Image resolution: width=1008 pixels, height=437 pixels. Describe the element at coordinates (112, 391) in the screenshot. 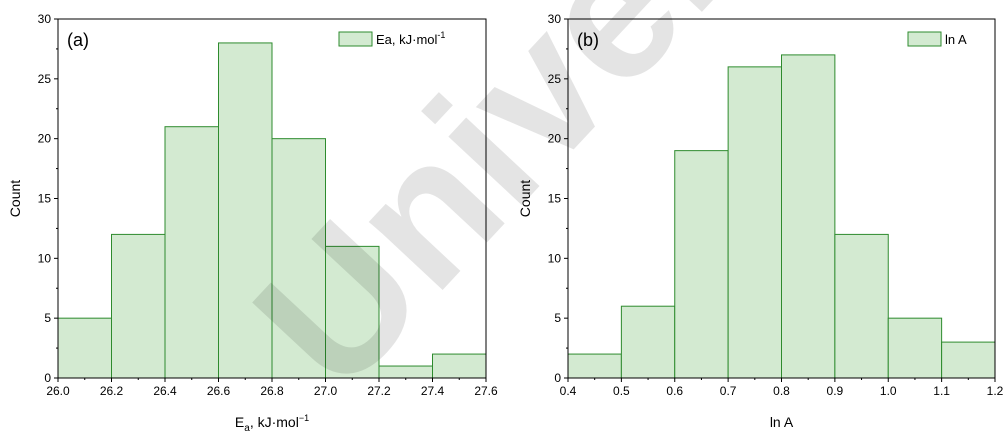

I see `x-tick-label: 26.2` at that location.